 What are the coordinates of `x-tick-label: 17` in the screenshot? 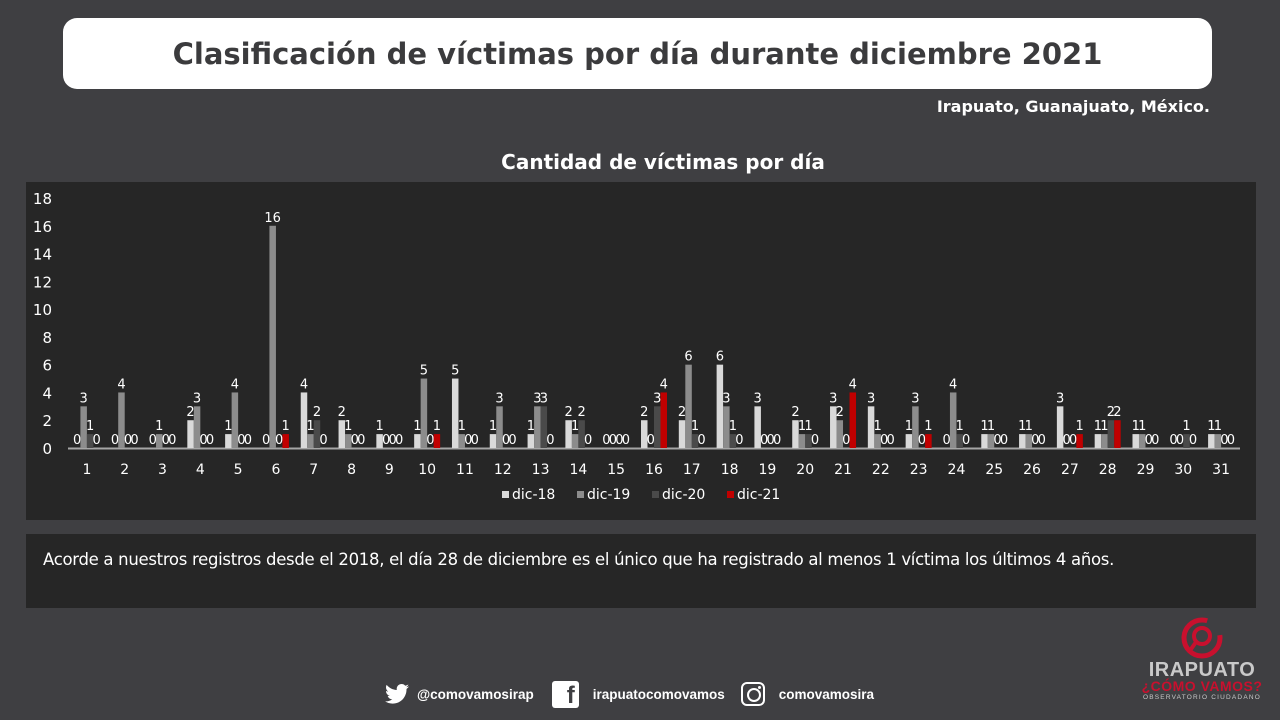 It's located at (692, 470).